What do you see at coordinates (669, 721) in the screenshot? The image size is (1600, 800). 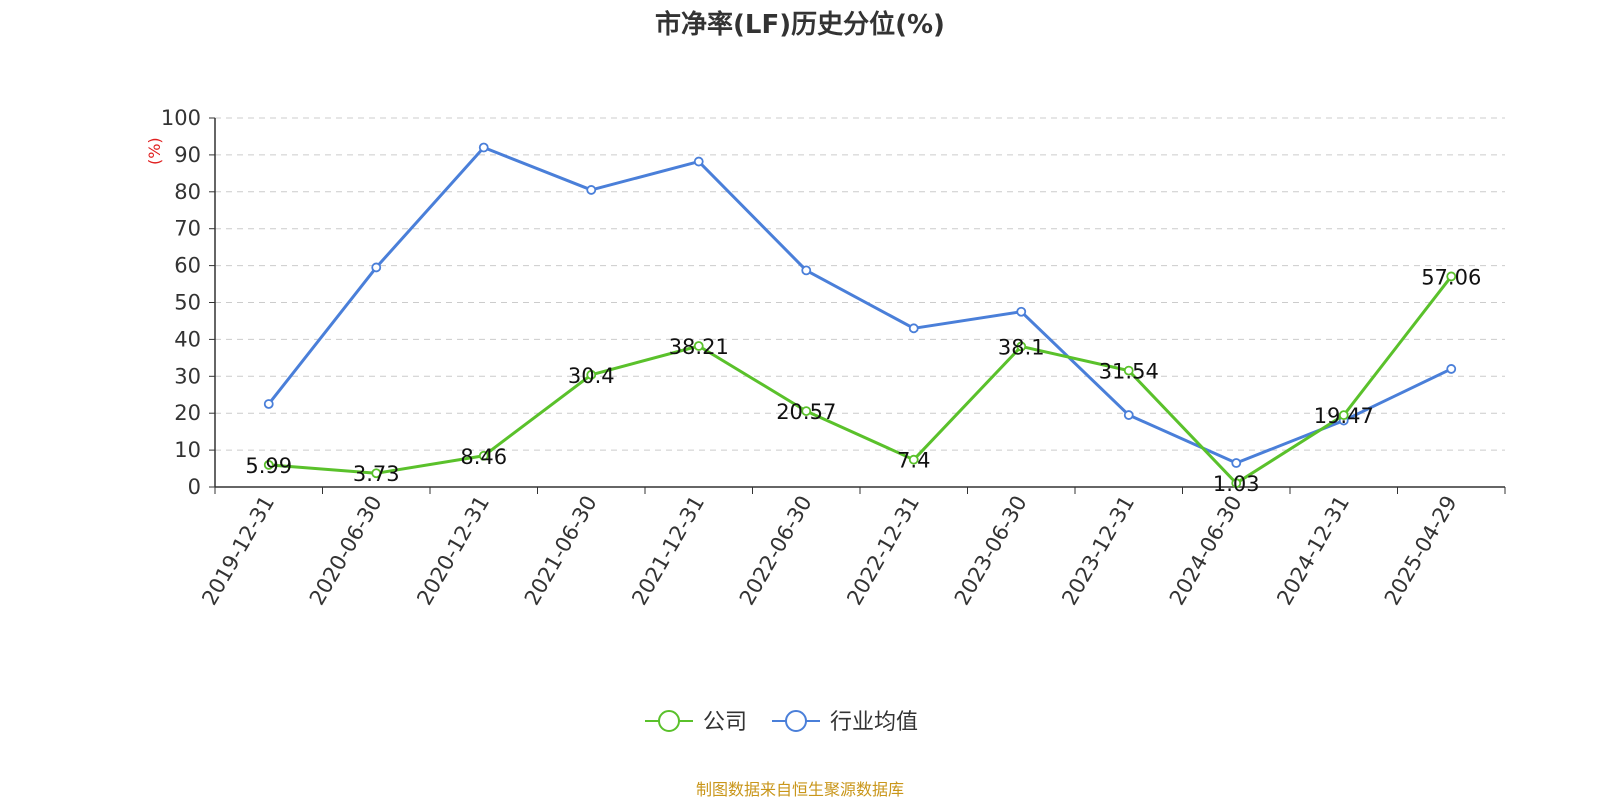 I see `legend-marker-company` at bounding box center [669, 721].